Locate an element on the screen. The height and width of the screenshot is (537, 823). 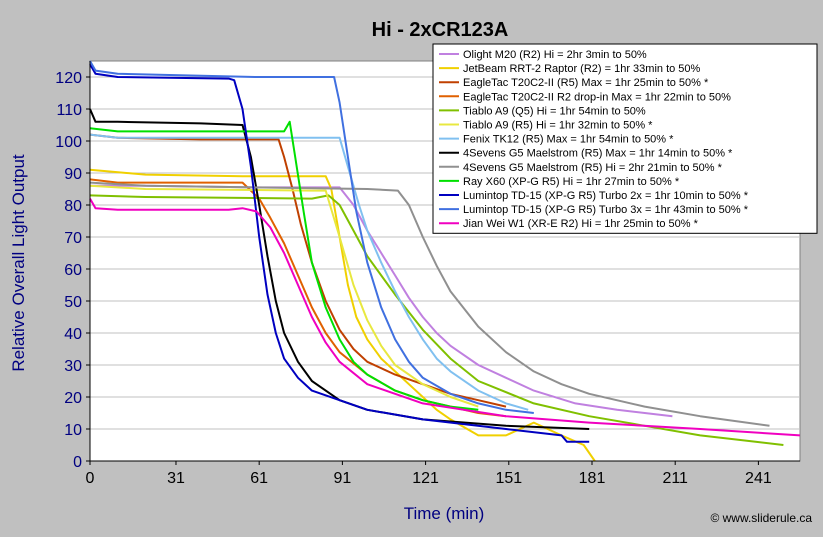
y-tick-label: 10 is located at coordinates (73, 430).